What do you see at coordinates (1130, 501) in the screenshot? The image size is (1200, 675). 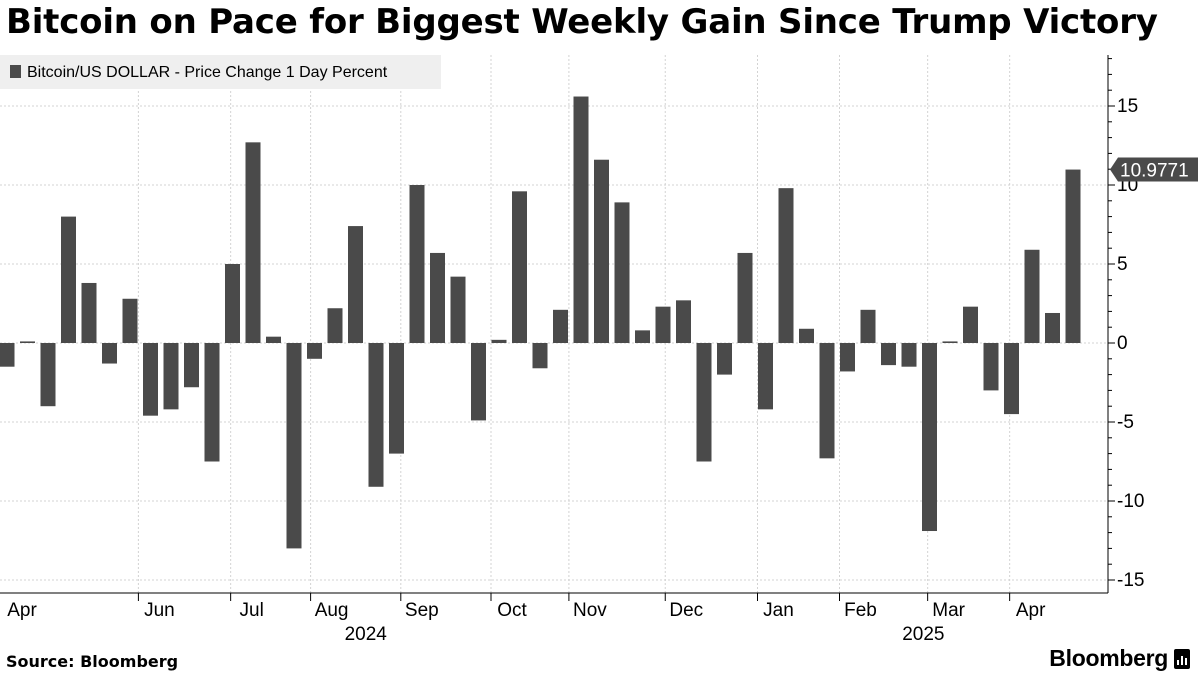 I see `y-tick-label: -10` at bounding box center [1130, 501].